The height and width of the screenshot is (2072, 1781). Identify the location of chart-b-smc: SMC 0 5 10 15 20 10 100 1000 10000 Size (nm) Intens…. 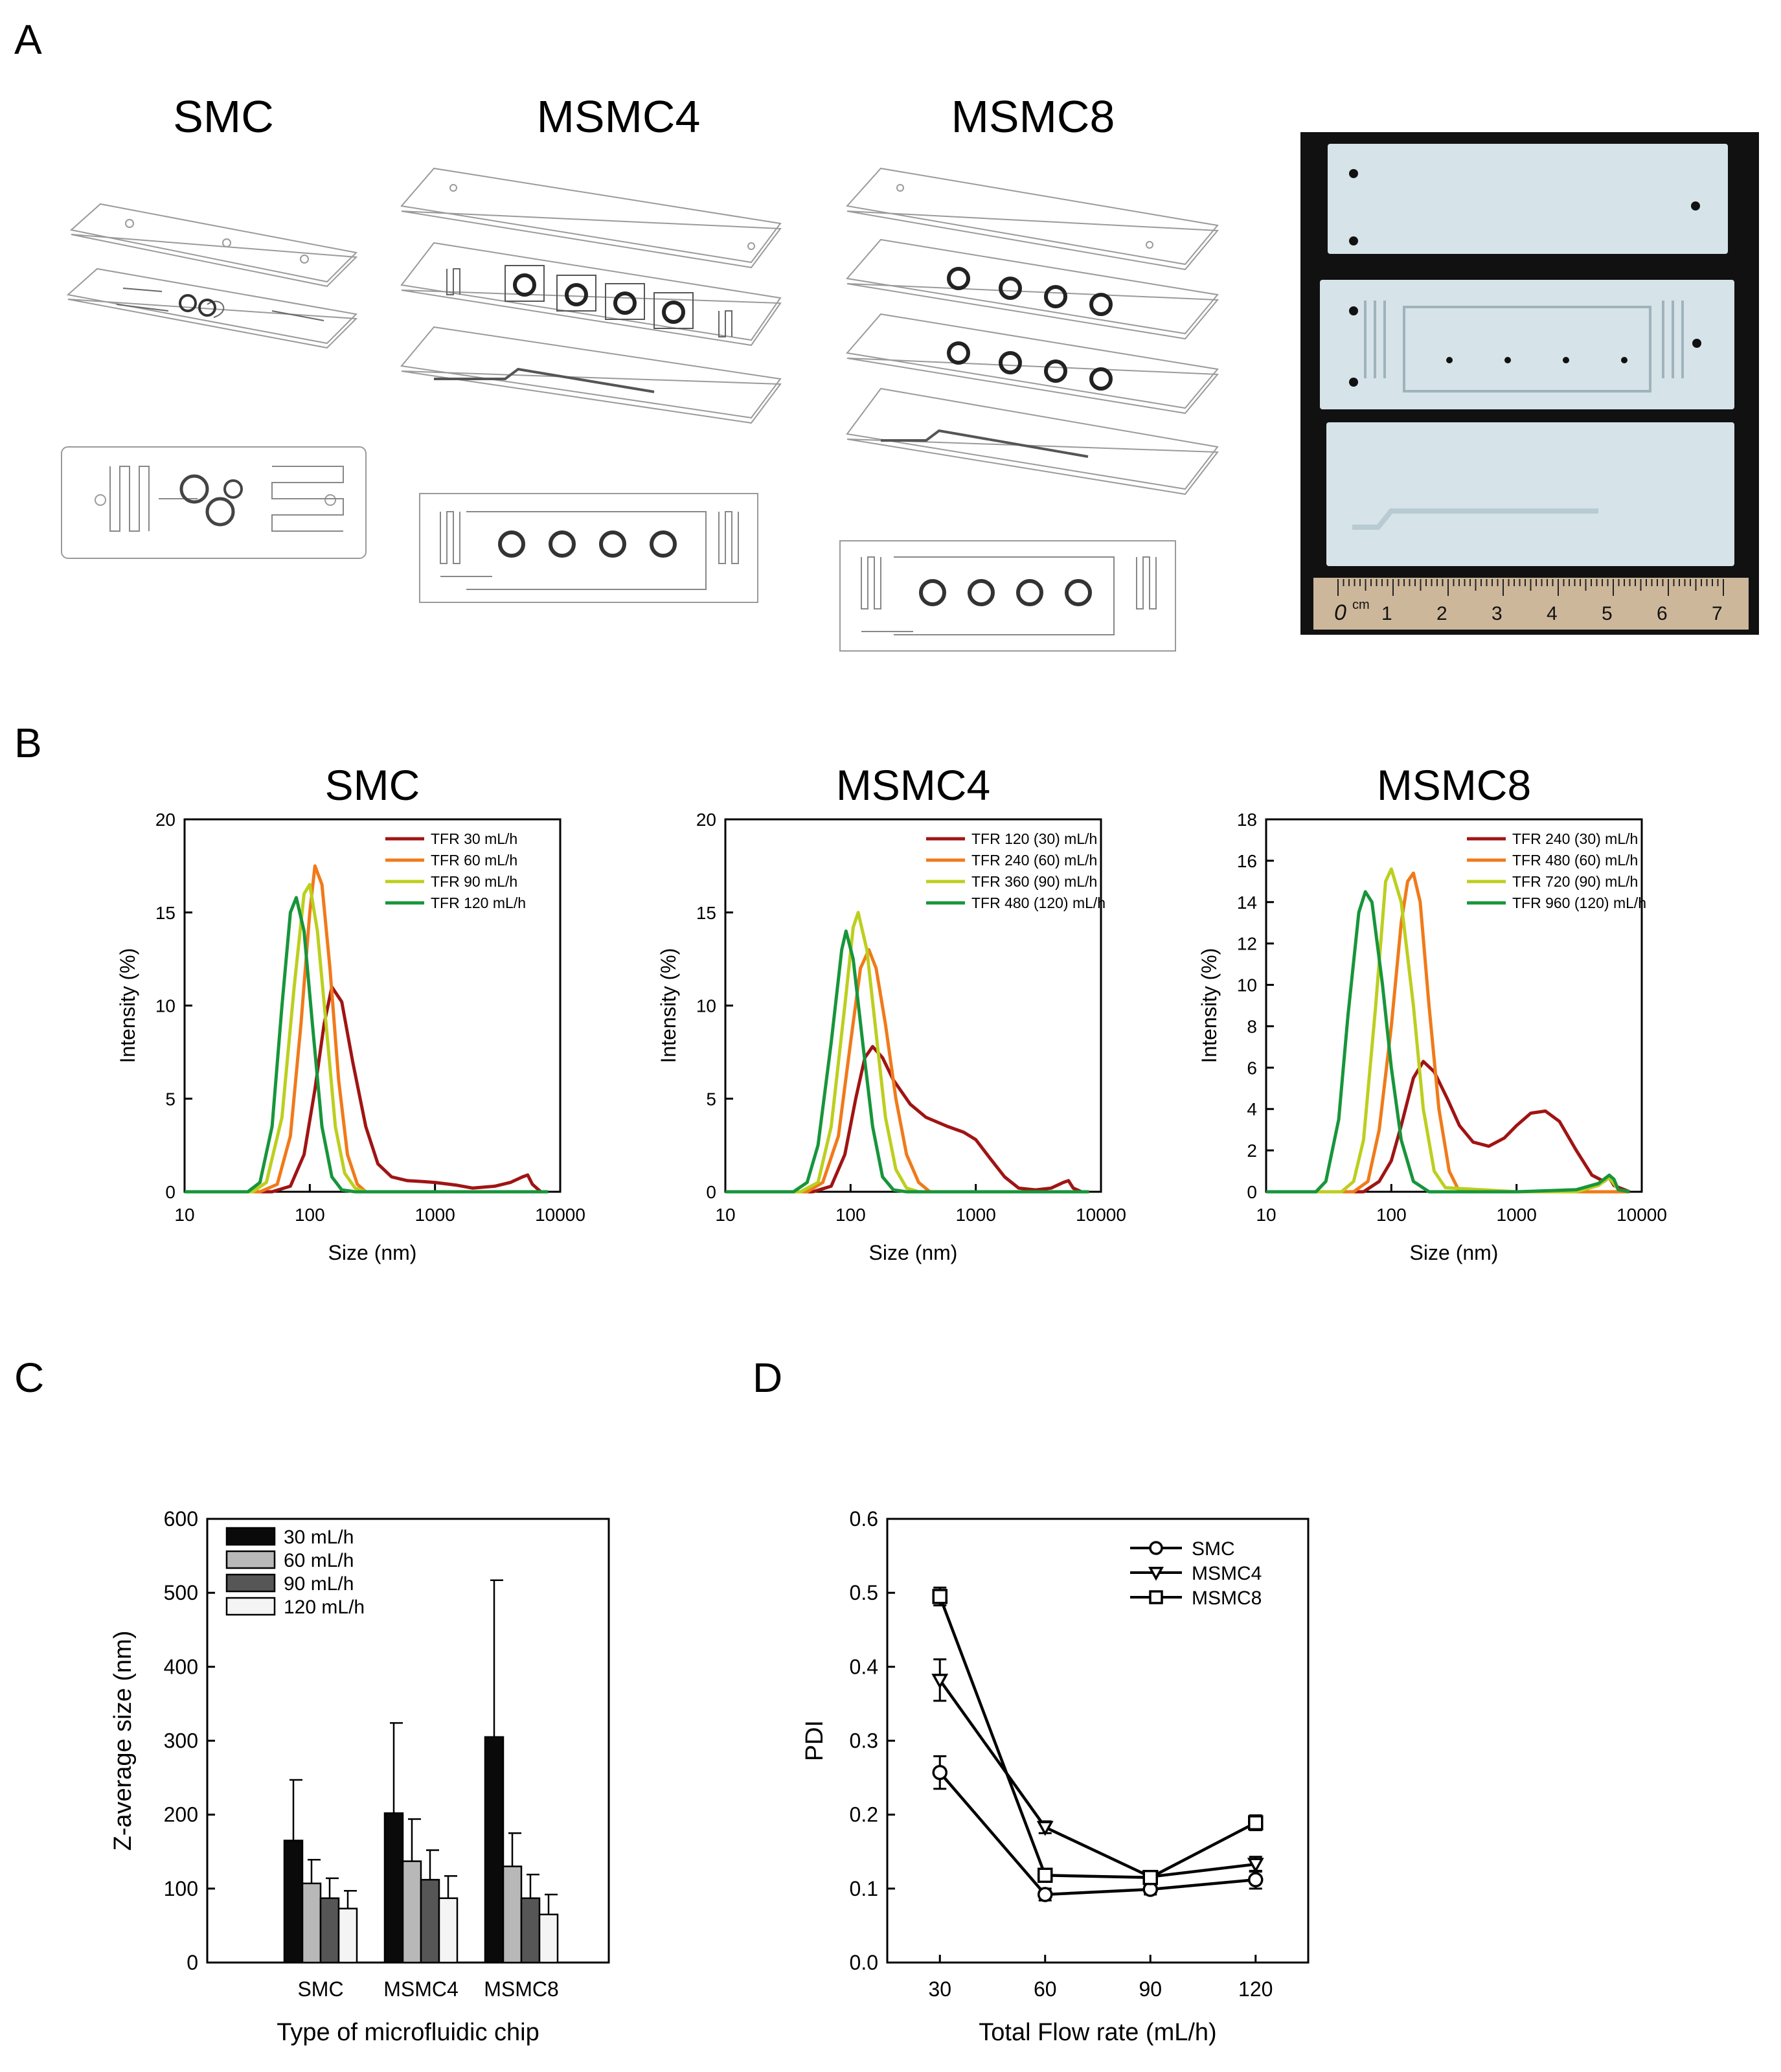
(351, 1012).